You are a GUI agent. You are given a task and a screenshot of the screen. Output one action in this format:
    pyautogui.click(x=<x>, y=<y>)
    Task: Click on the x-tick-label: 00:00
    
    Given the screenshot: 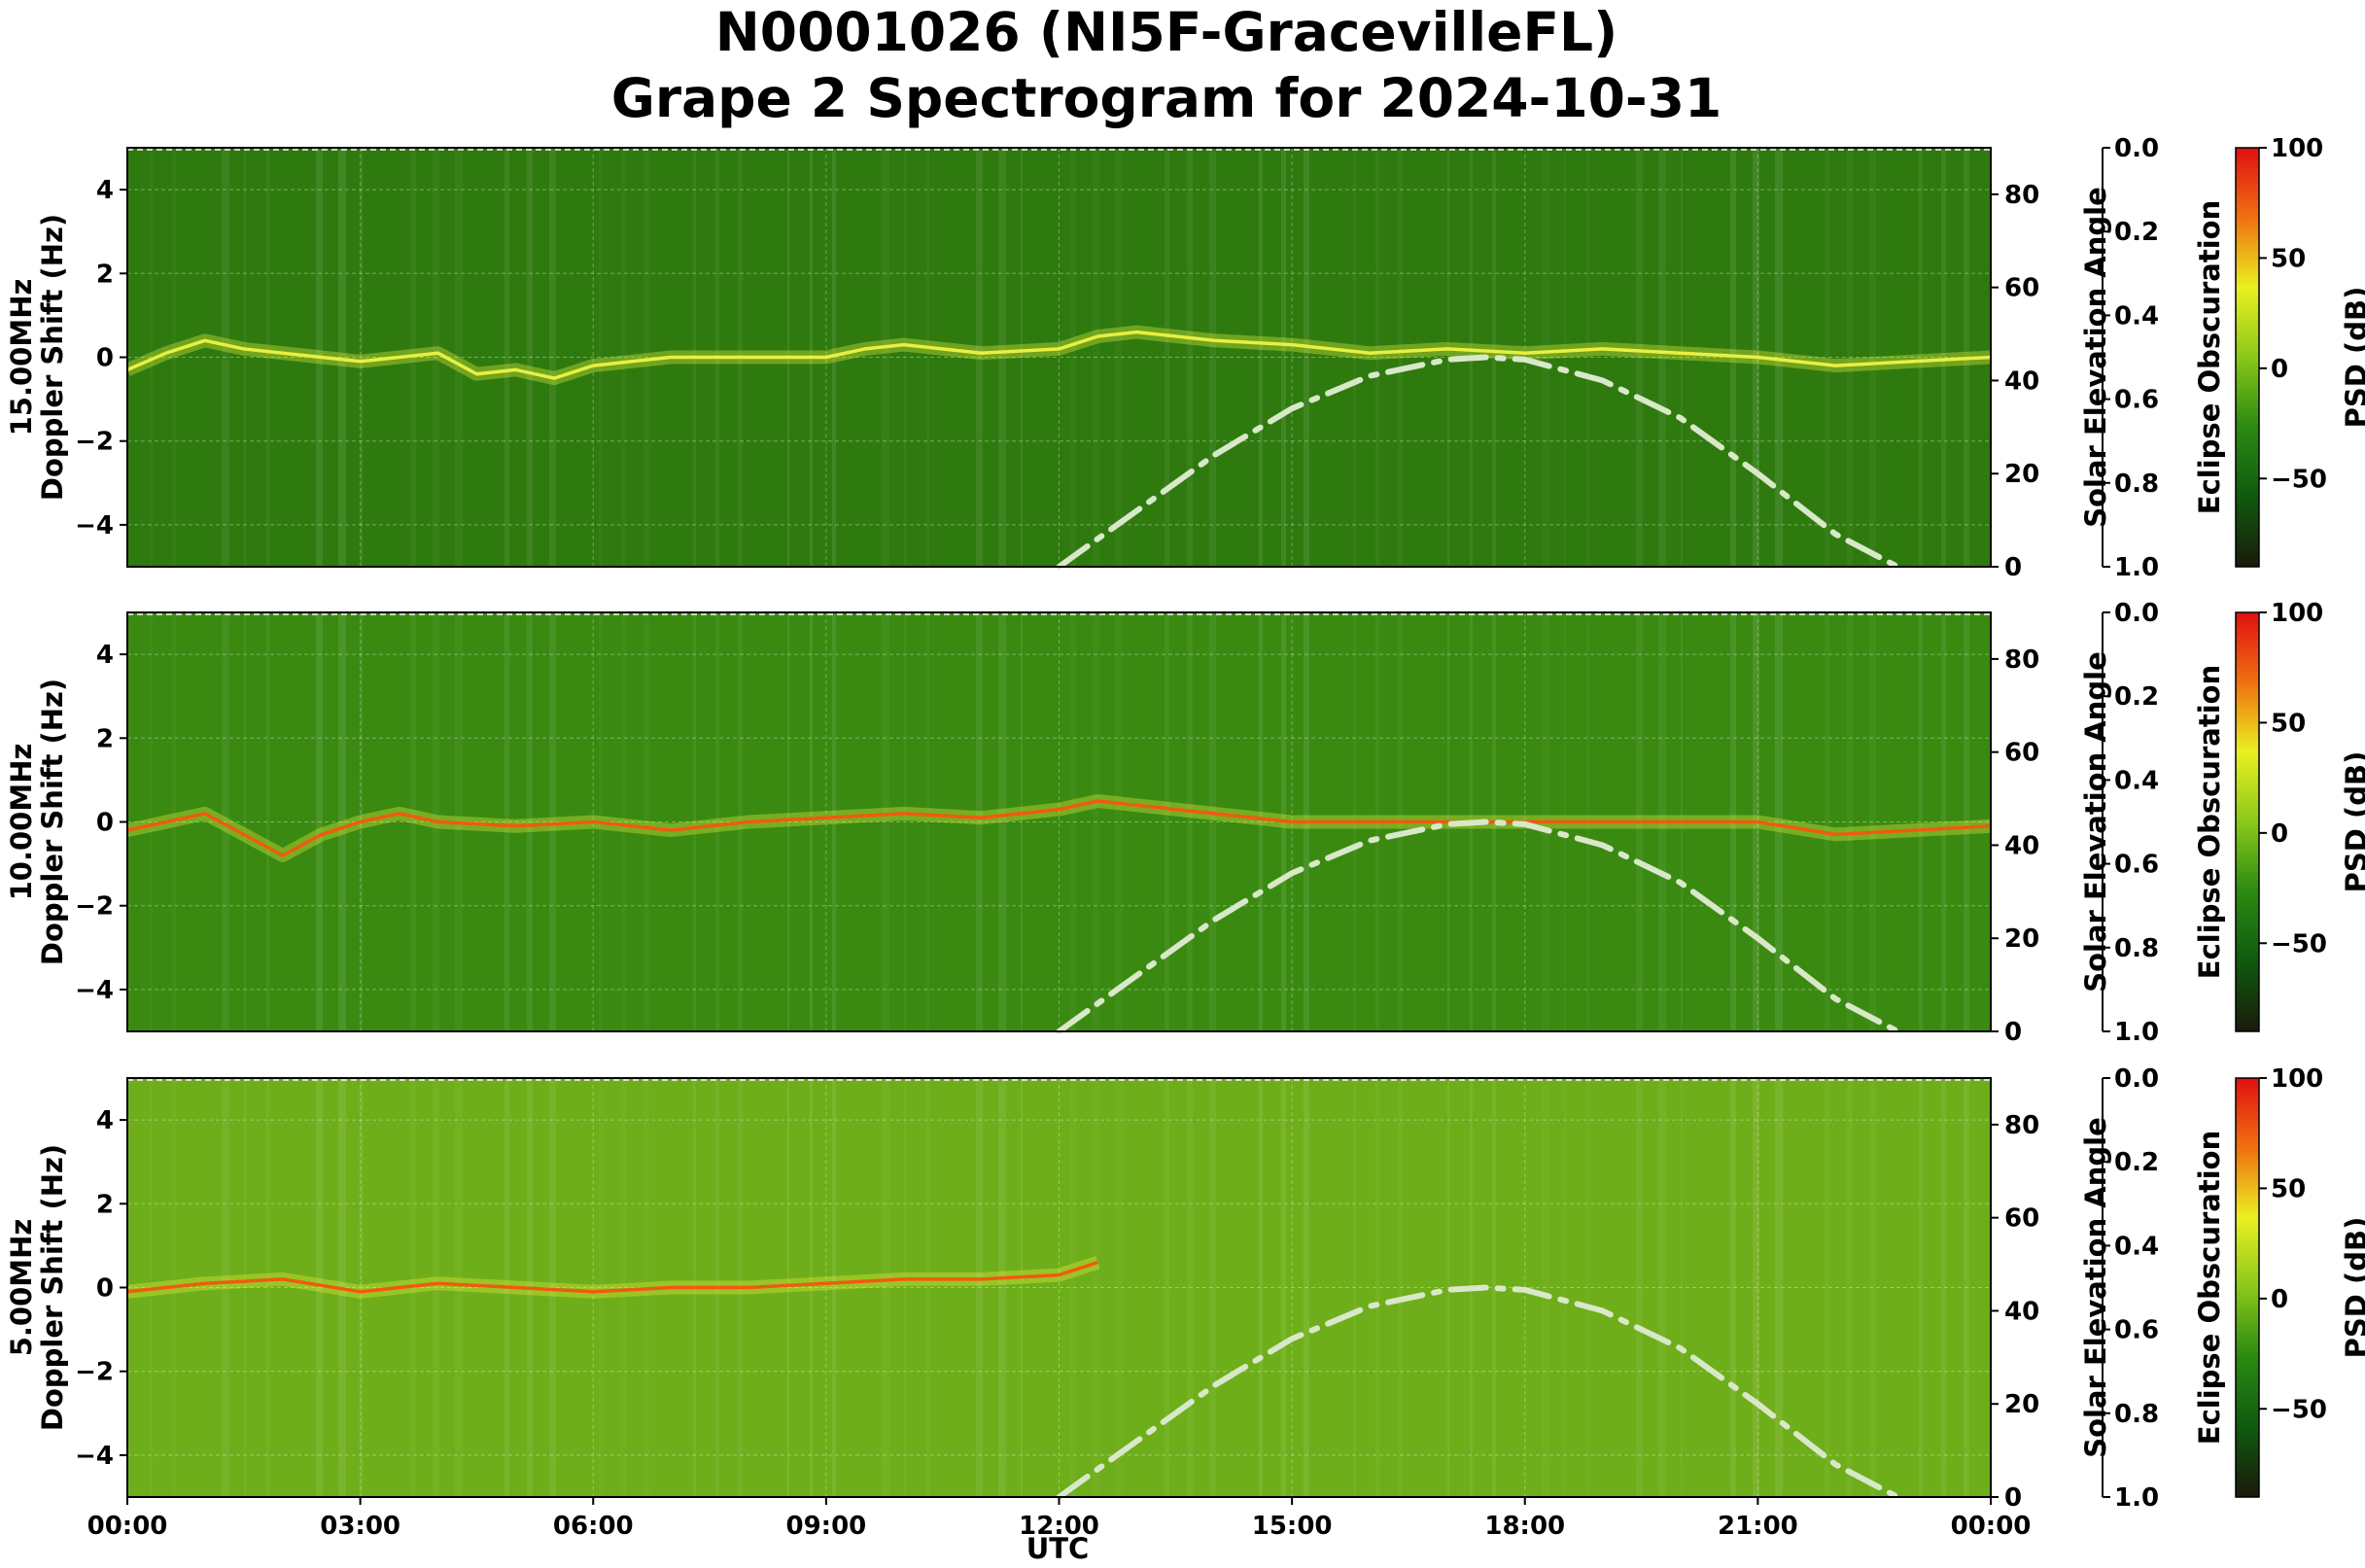 What is the action you would take?
    pyautogui.click(x=127, y=1526)
    